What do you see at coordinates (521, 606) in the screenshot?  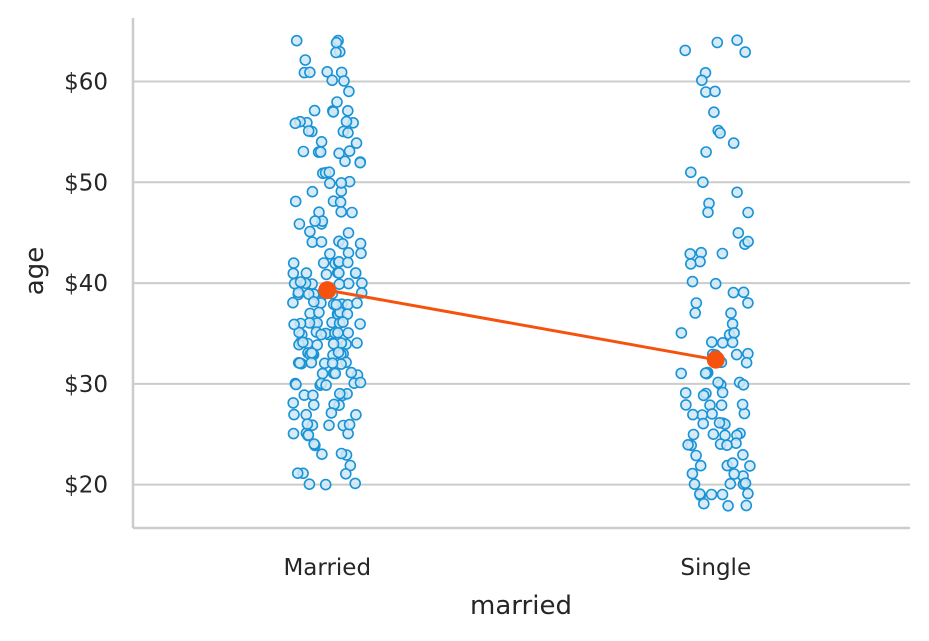 I see `x-axis-label: married` at bounding box center [521, 606].